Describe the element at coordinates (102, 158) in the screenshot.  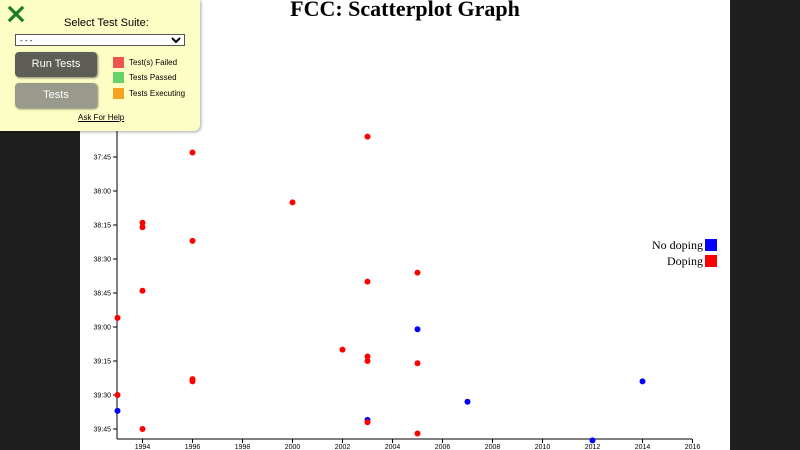
I see `y-tick-label: 37:45` at that location.